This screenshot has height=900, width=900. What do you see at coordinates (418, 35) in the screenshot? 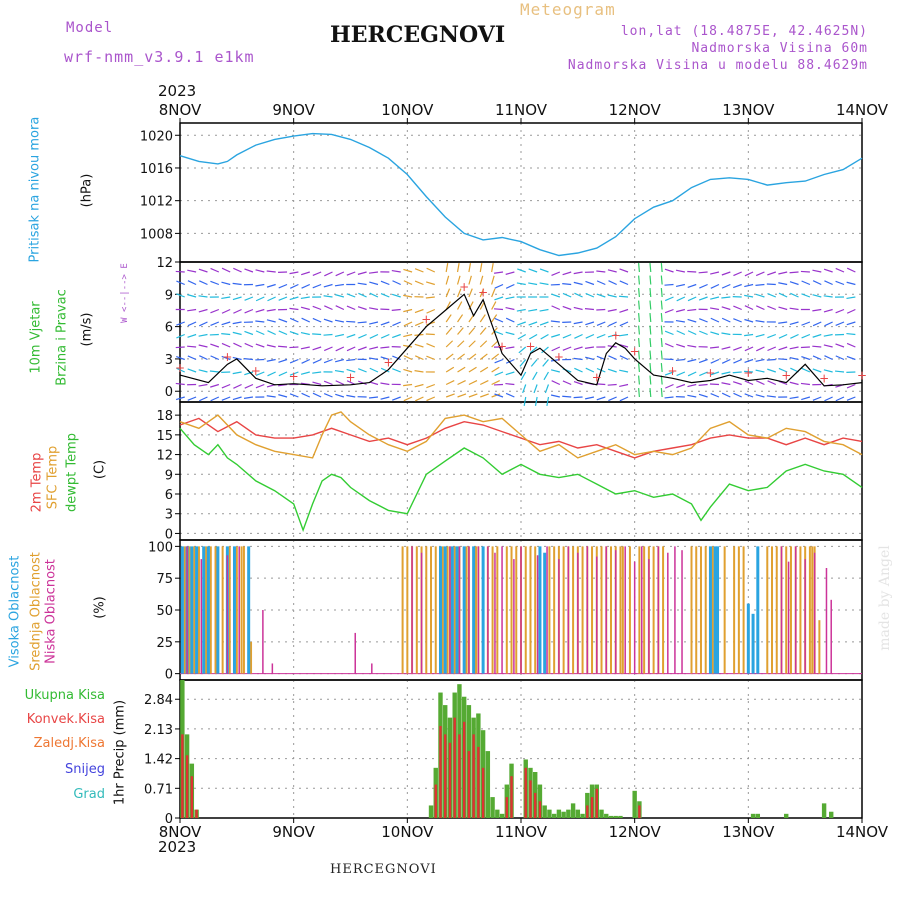
I see `page-title: HERCEGNOVI` at bounding box center [418, 35].